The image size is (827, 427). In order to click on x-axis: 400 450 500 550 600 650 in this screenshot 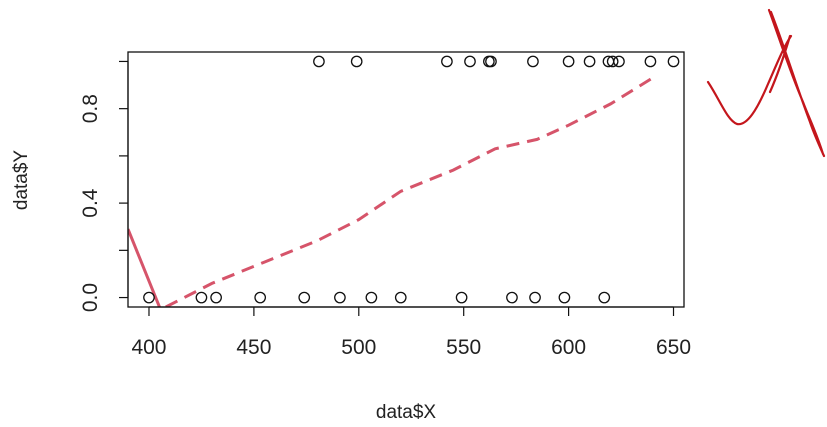, I will do `click(411, 332)`.